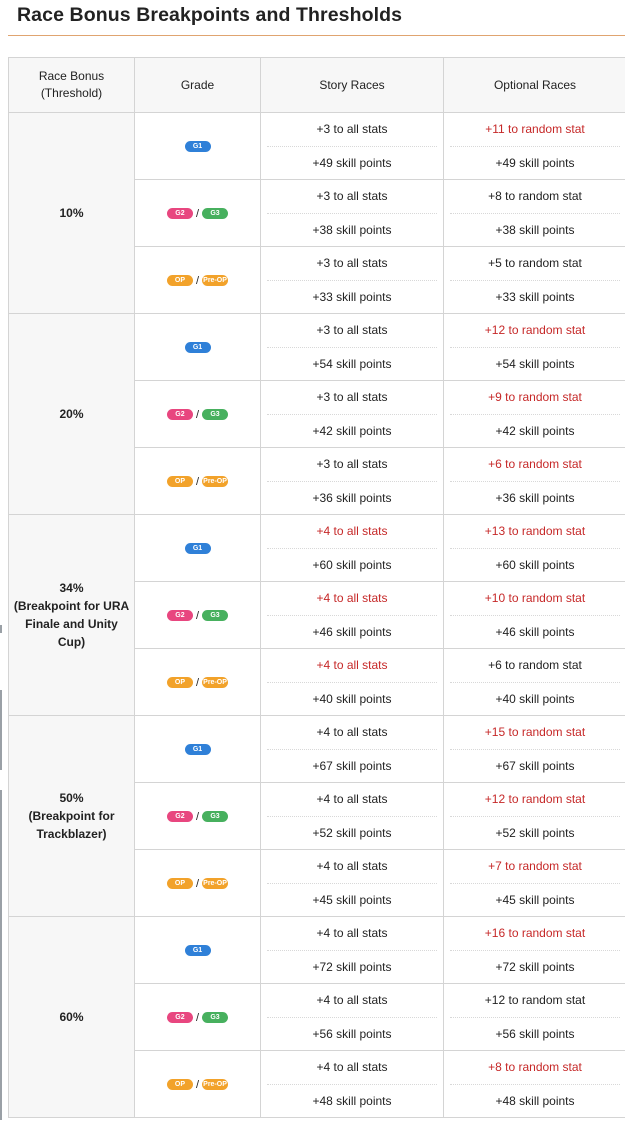  I want to click on stat-bonus: +5 to random stat, so click(535, 263).